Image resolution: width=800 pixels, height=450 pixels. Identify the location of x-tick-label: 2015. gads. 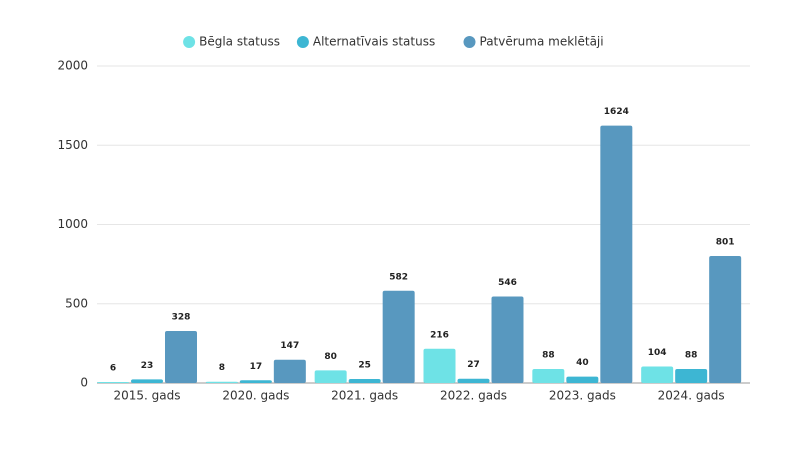
(146, 396).